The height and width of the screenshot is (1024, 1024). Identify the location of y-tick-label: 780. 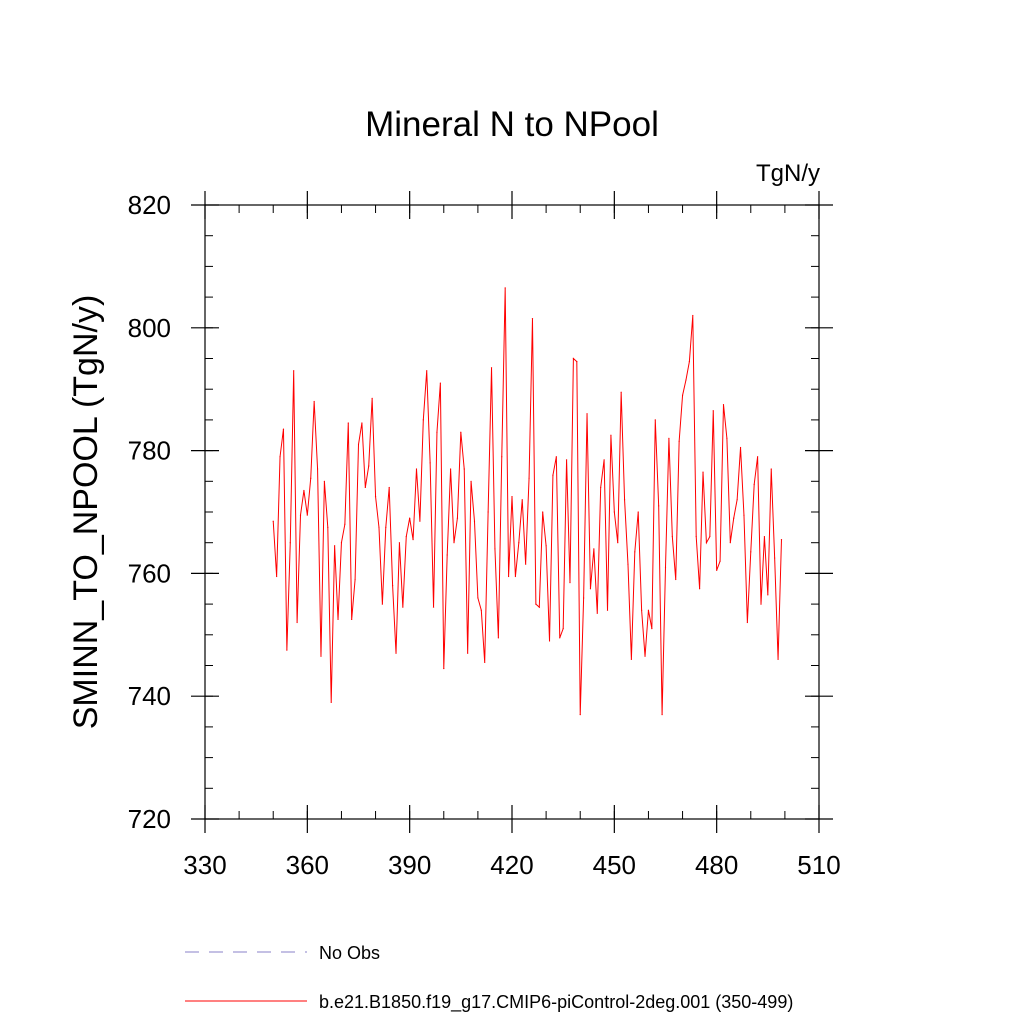
(149, 451).